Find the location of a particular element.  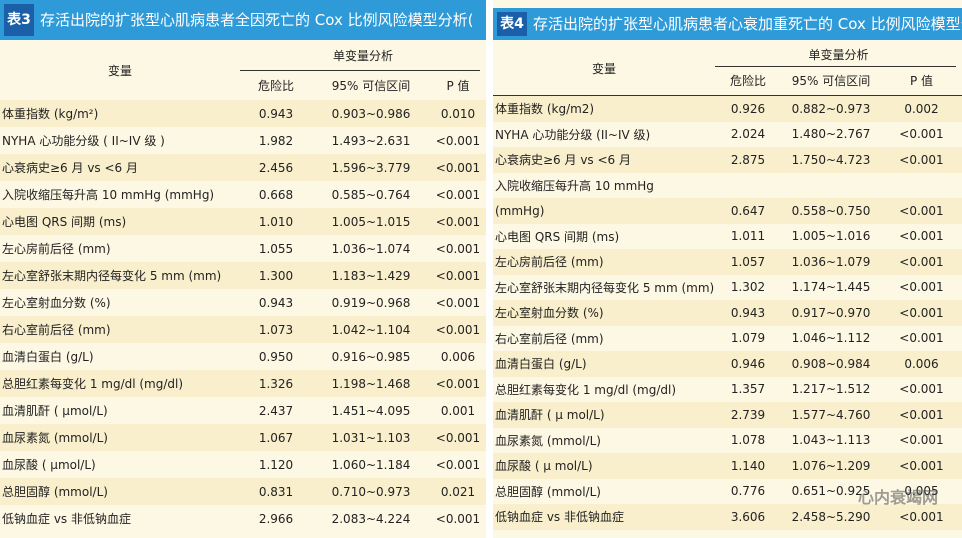

watermark: 心内衰竭网 is located at coordinates (897, 497).